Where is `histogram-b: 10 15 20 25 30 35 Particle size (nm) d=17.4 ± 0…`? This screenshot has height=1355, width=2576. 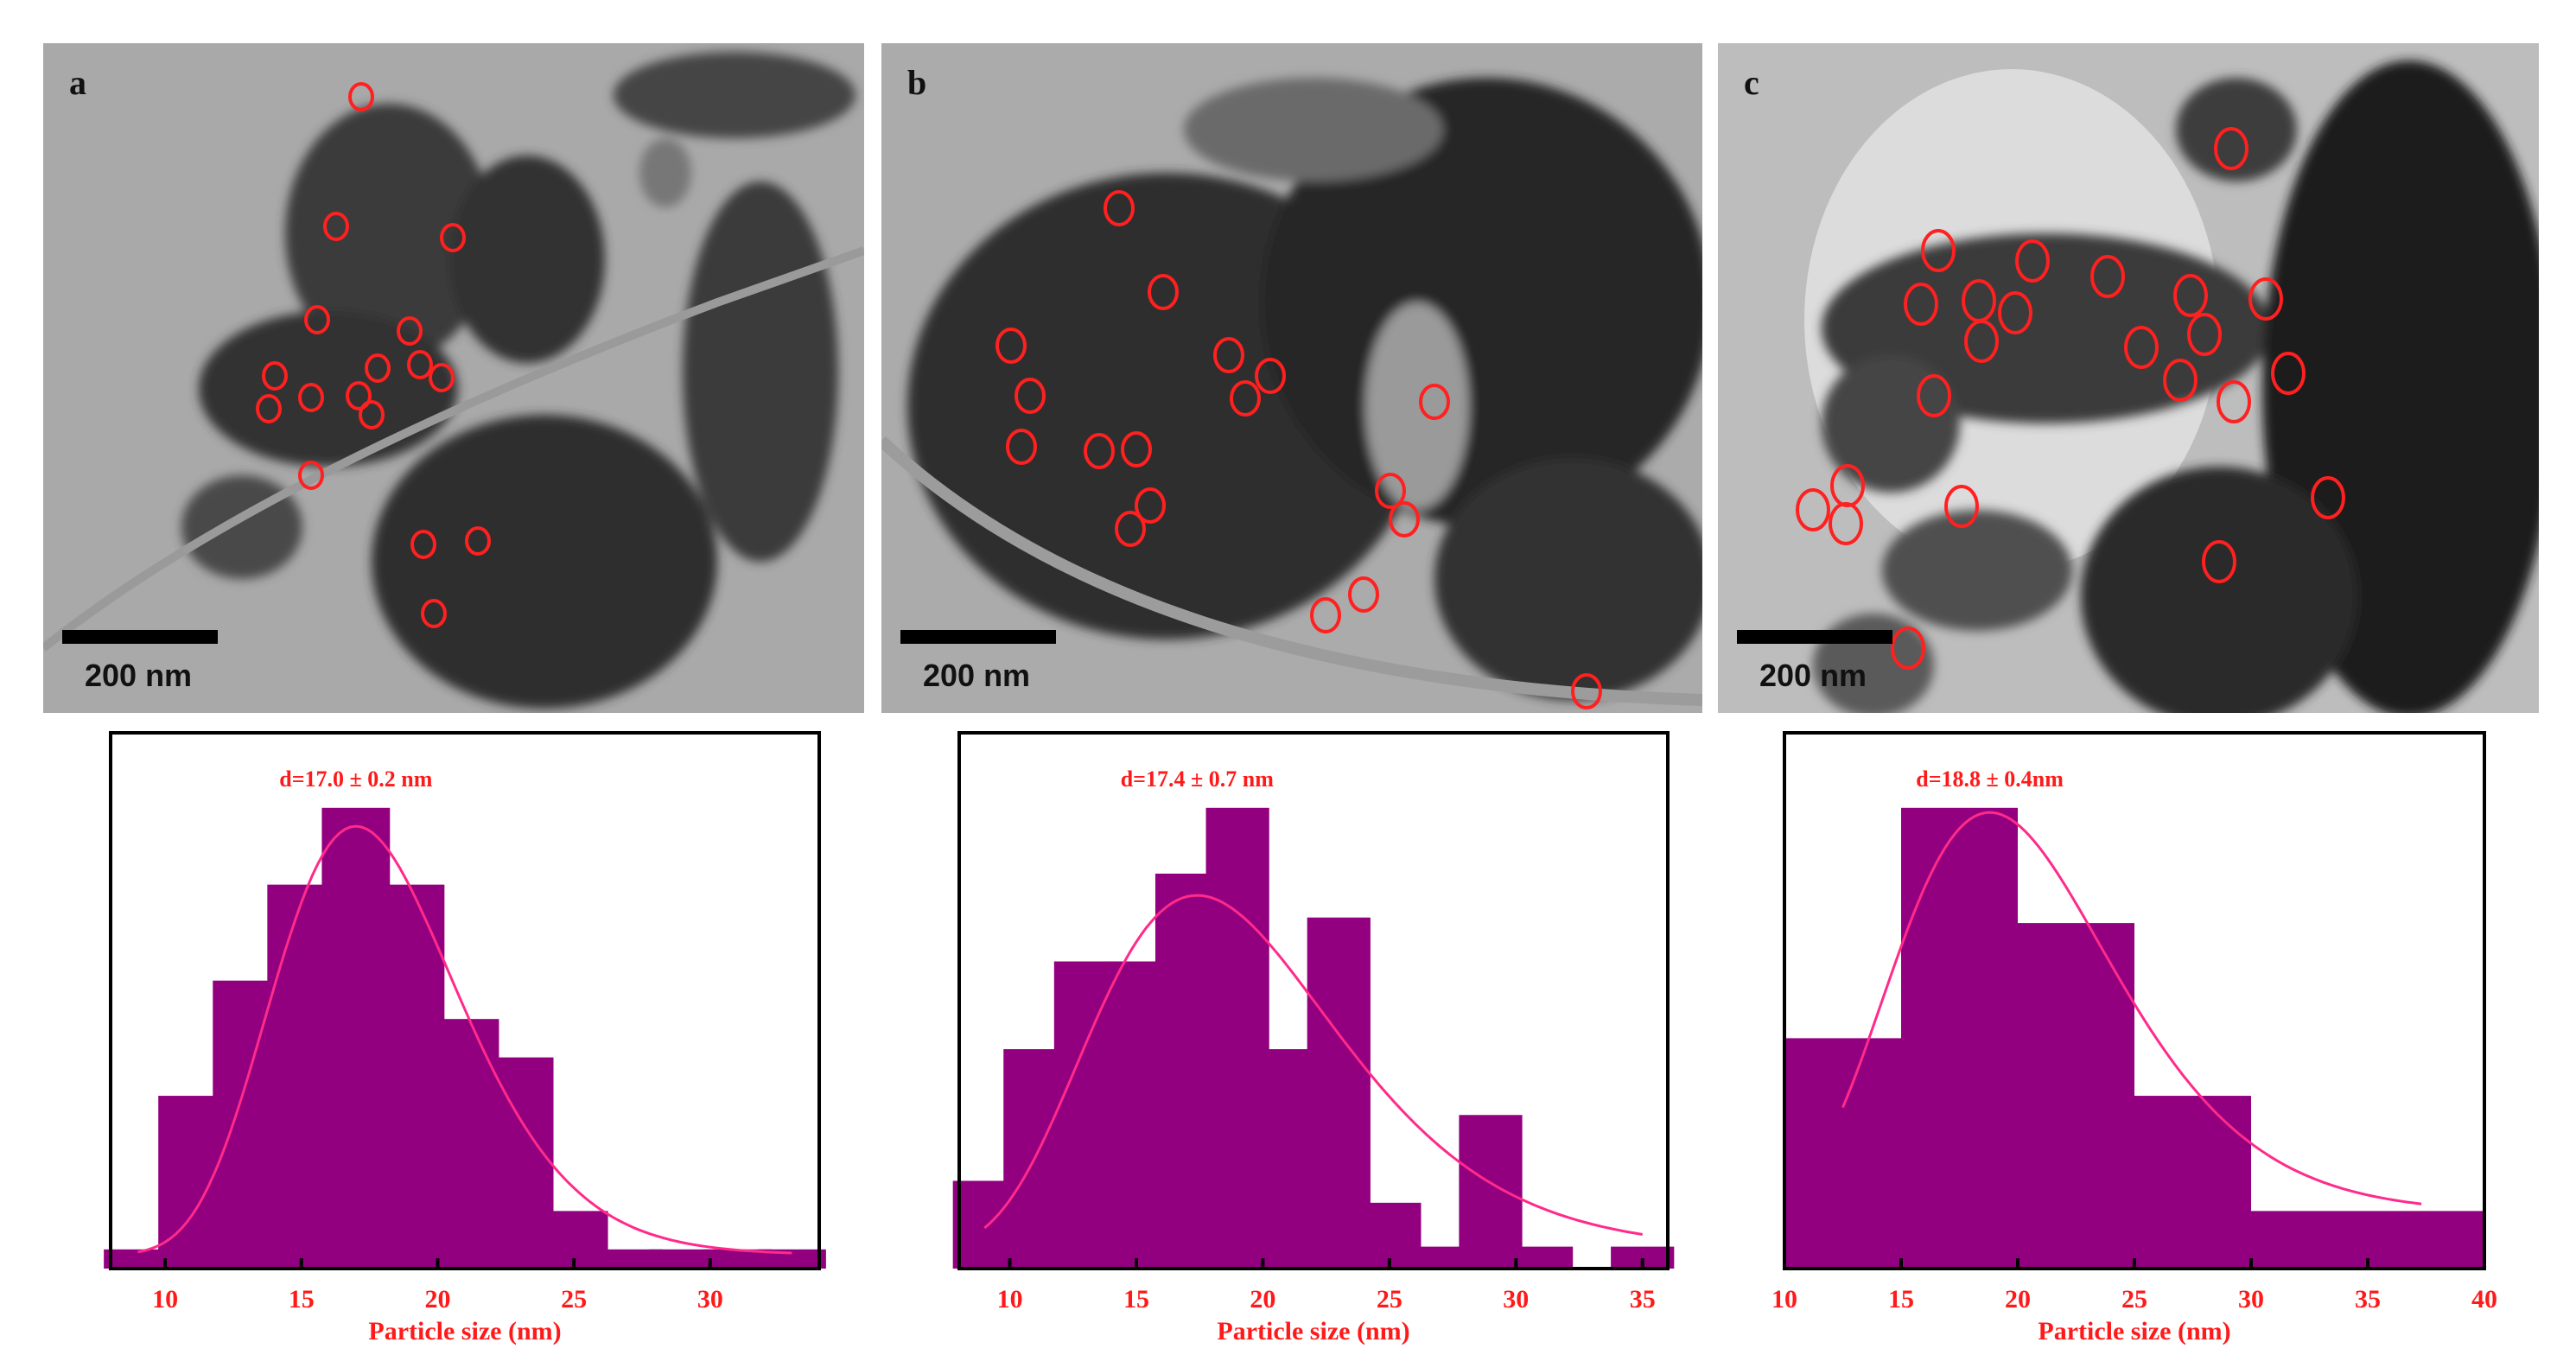 histogram-b: 10 15 20 25 30 35 Particle size (nm) d=17.4 ± 0… is located at coordinates (1322, 1035).